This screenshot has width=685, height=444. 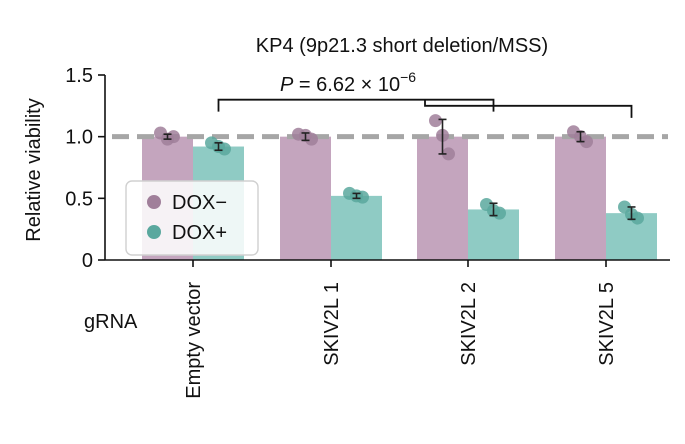 I want to click on x-tick-label: SKIV2L 2, so click(x=469, y=324).